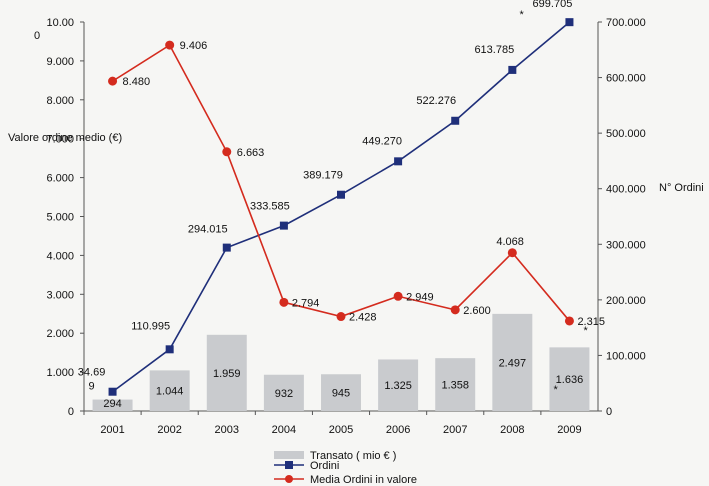 This screenshot has width=709, height=486. I want to click on ordini-value-label: 389.179, so click(323, 176).